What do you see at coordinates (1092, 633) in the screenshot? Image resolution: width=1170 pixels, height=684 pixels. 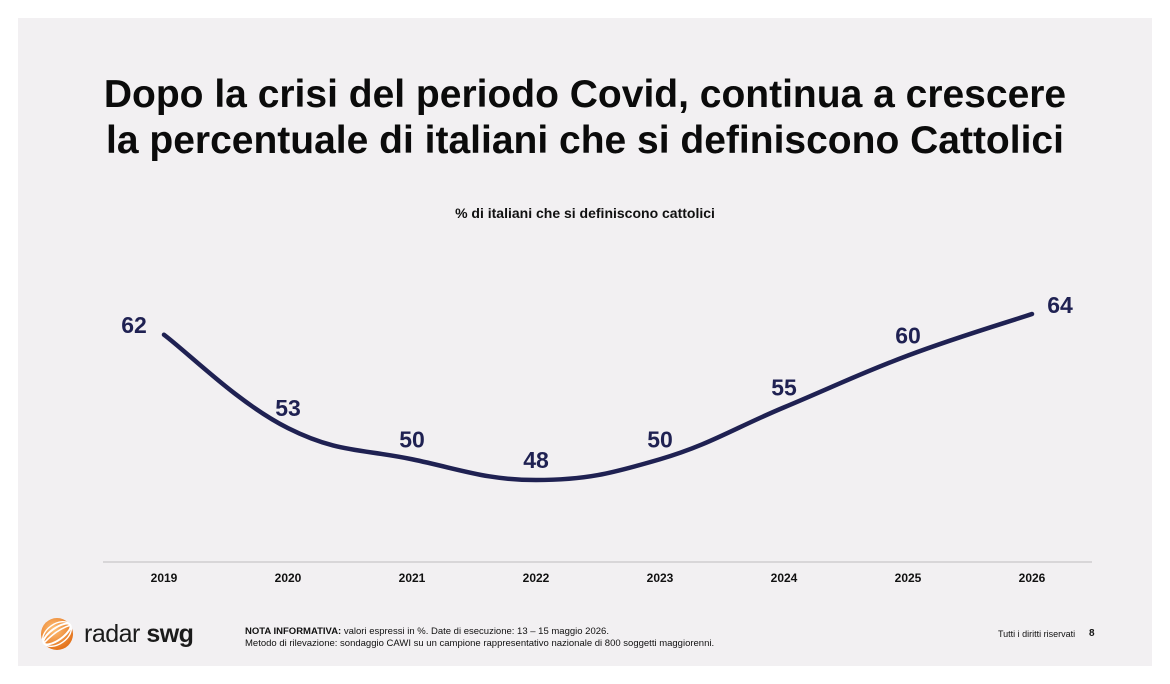 I see `page-number: 8` at bounding box center [1092, 633].